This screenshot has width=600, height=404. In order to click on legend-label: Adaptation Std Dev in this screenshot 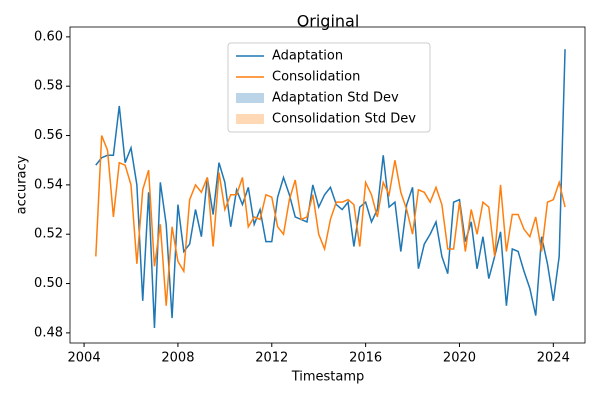, I will do `click(335, 98)`.